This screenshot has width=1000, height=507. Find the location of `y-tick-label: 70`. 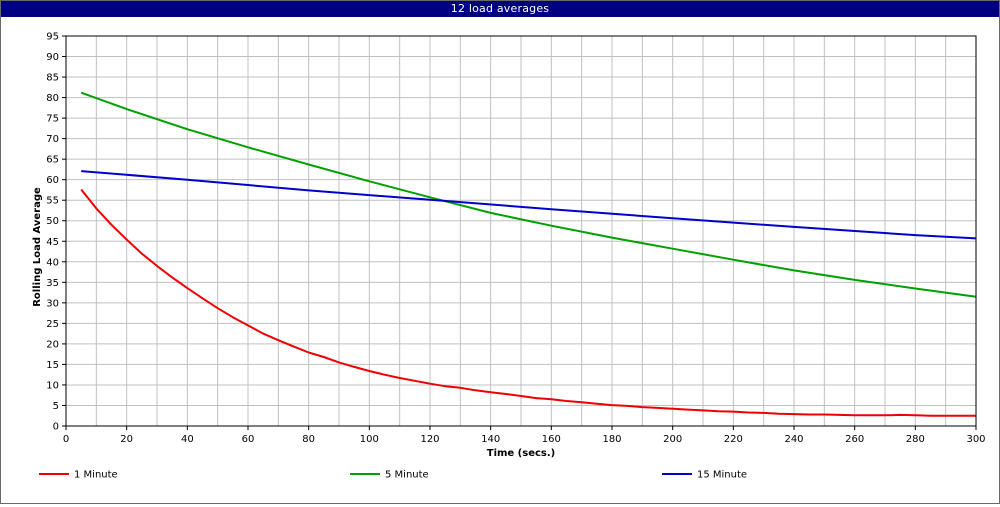

y-tick-label: 70 is located at coordinates (52, 139).